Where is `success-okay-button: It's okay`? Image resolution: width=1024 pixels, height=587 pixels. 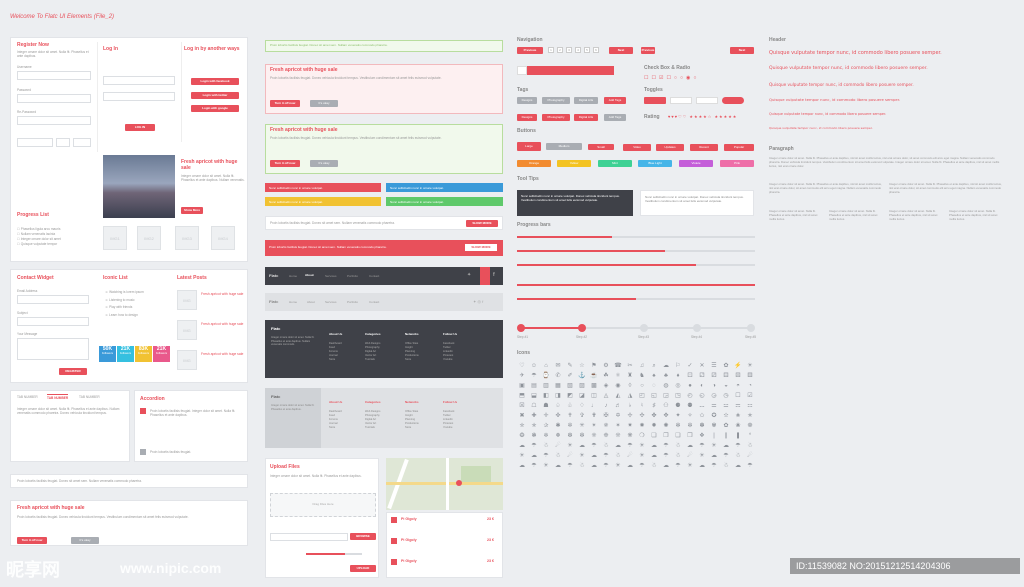
success-okay-button: It's okay is located at coordinates (324, 163).